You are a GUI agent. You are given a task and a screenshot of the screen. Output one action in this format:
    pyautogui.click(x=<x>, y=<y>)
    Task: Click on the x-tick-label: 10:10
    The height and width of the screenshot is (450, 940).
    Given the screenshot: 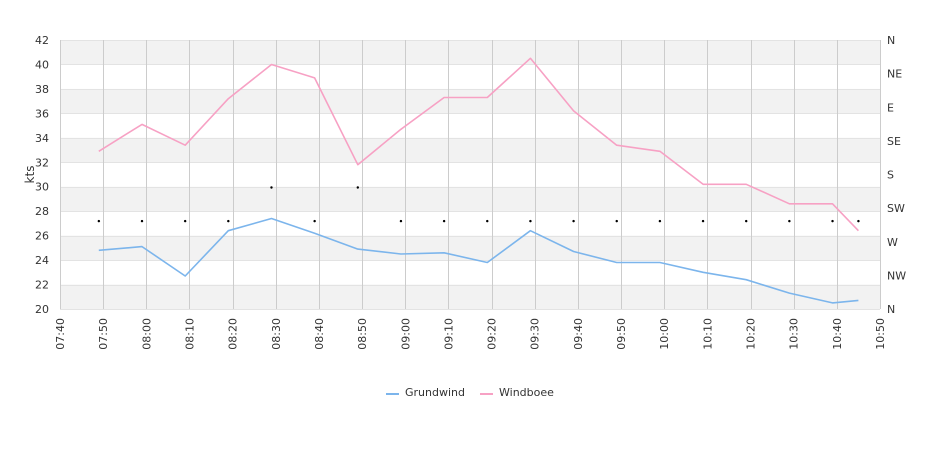 What is the action you would take?
    pyautogui.click(x=707, y=334)
    